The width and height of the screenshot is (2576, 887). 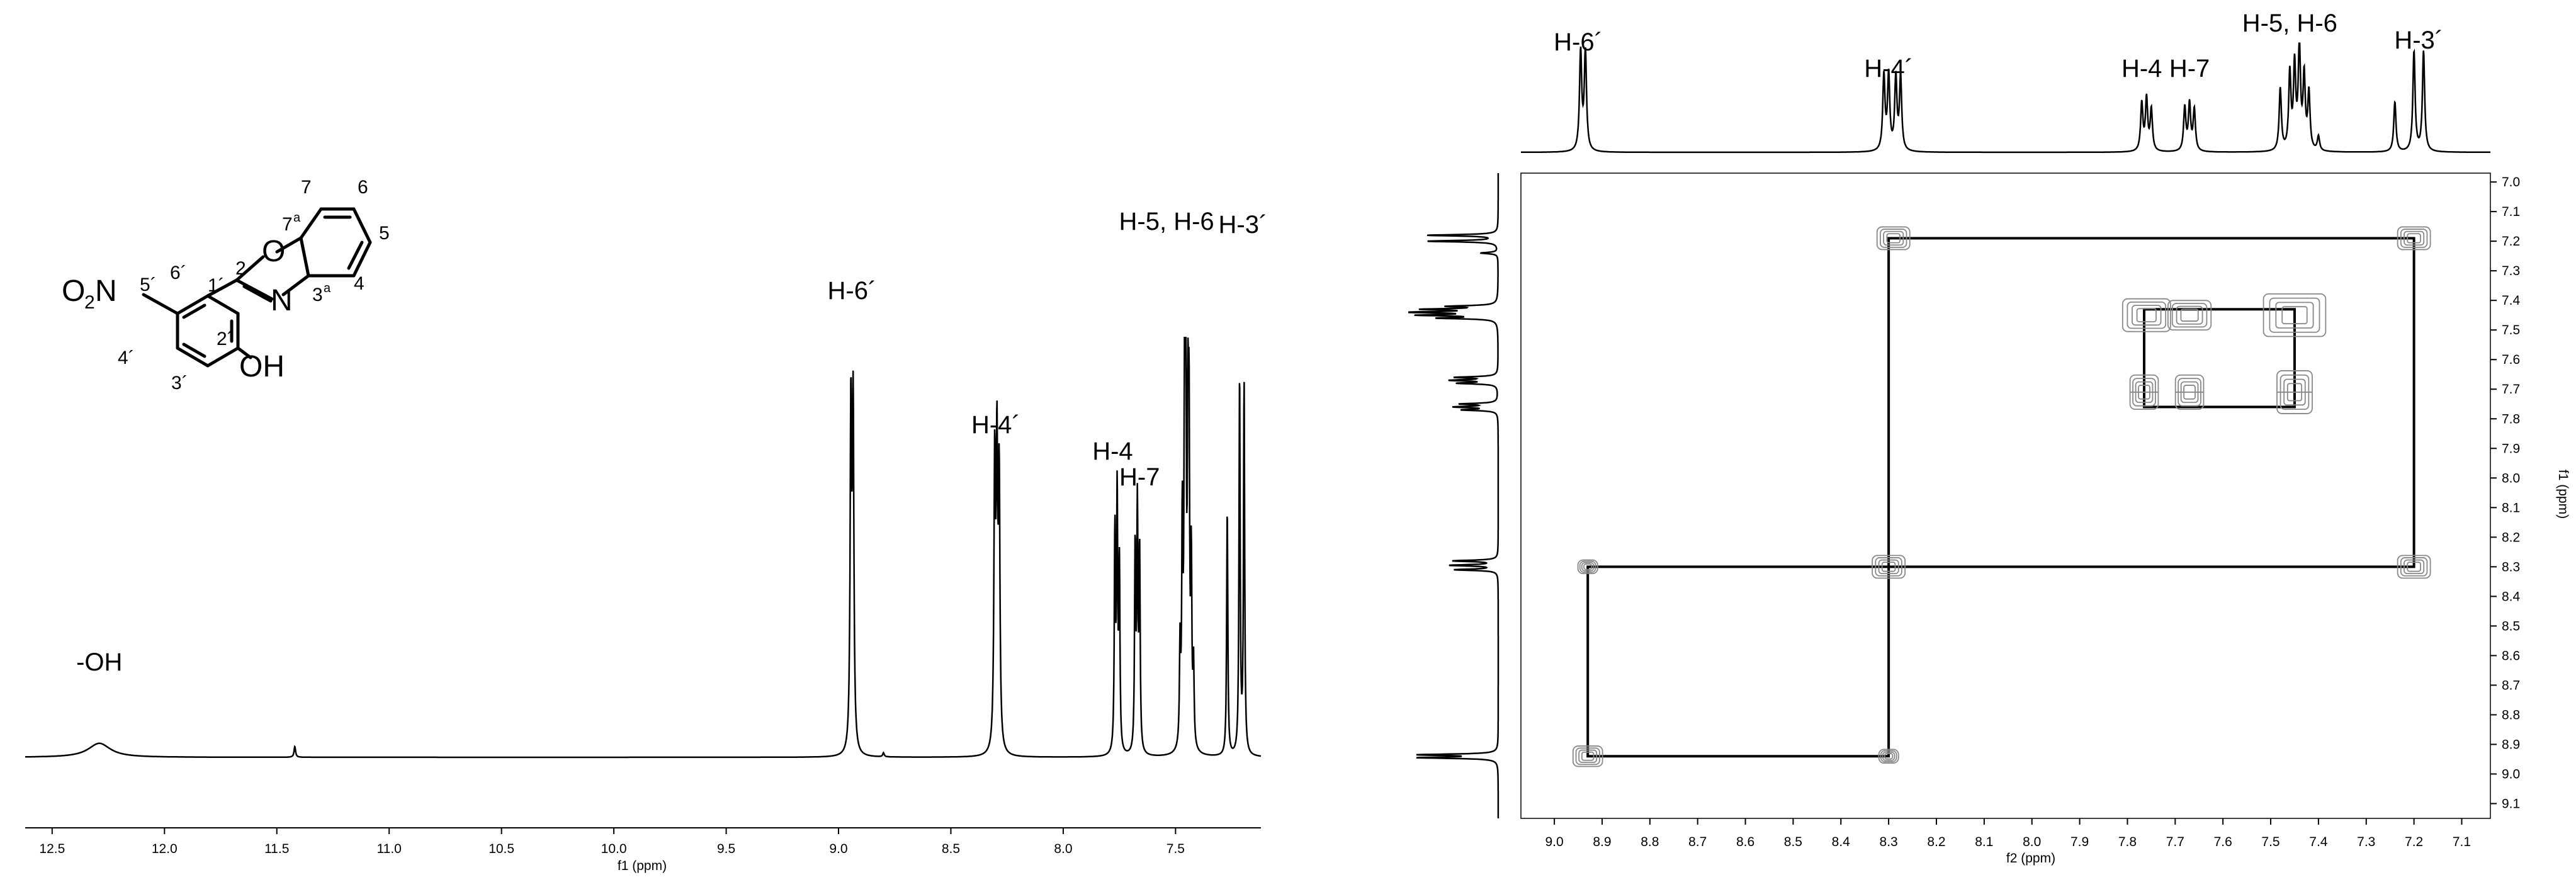 What do you see at coordinates (2511, 655) in the screenshot?
I see `f1-tick-label: 8.6` at bounding box center [2511, 655].